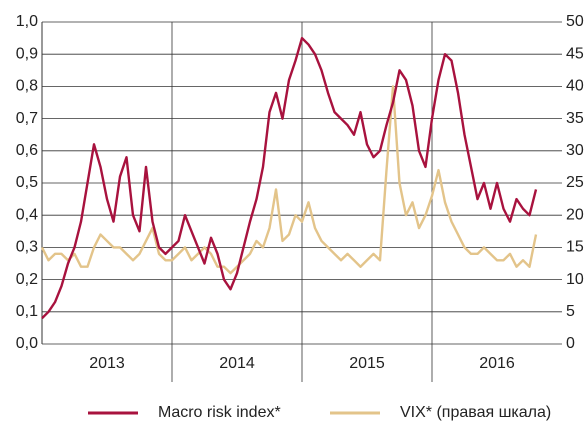 The image size is (585, 429). Describe the element at coordinates (107, 363) in the screenshot. I see `x-tick-label: 2013` at that location.